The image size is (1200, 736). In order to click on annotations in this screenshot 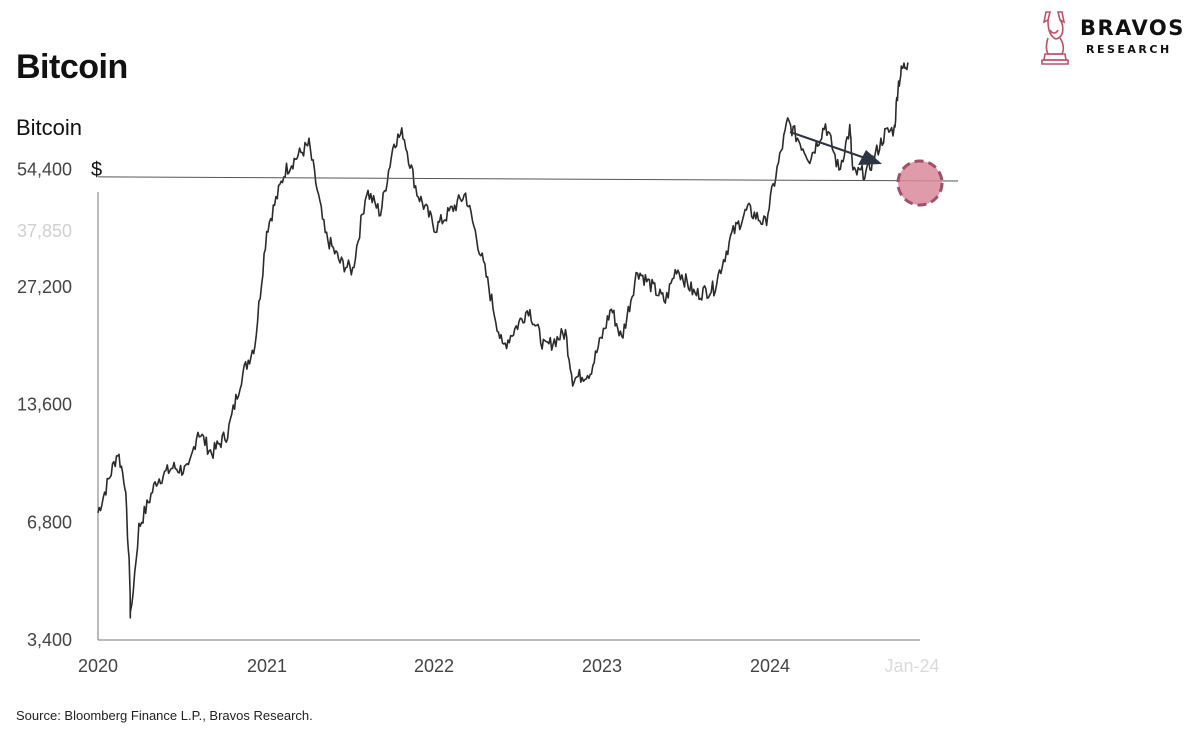, I will do `click(528, 168)`.